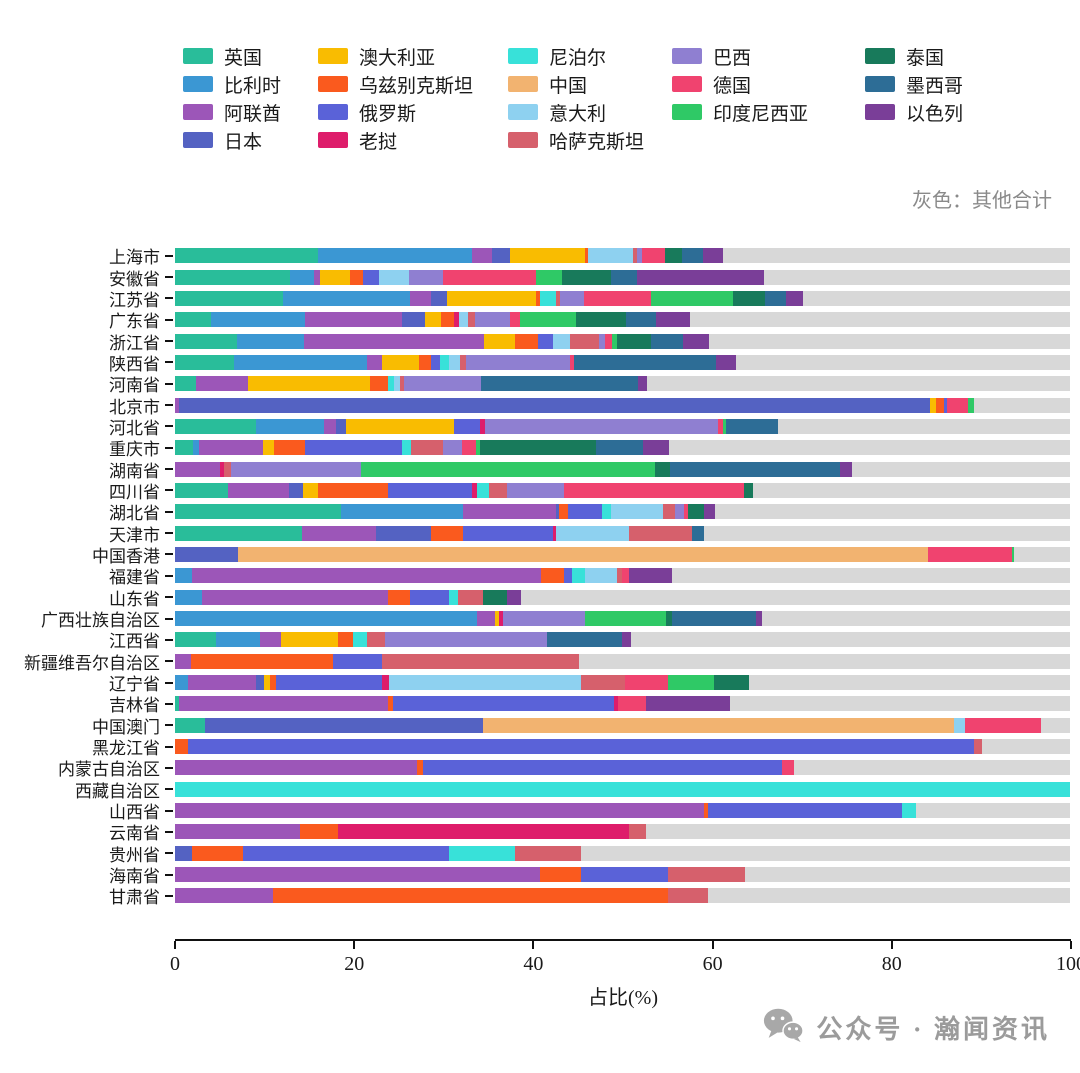 This screenshot has height=1073, width=1080. I want to click on bar-label: 海南省, so click(134, 877).